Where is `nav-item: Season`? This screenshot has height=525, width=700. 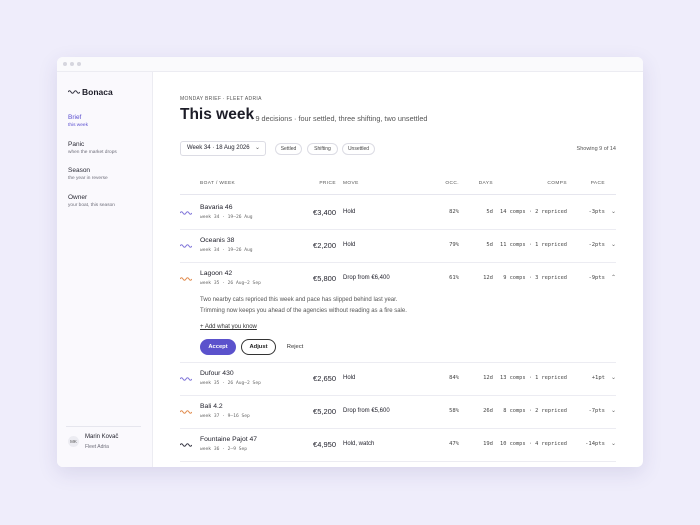
nav-item: Season is located at coordinates (79, 170).